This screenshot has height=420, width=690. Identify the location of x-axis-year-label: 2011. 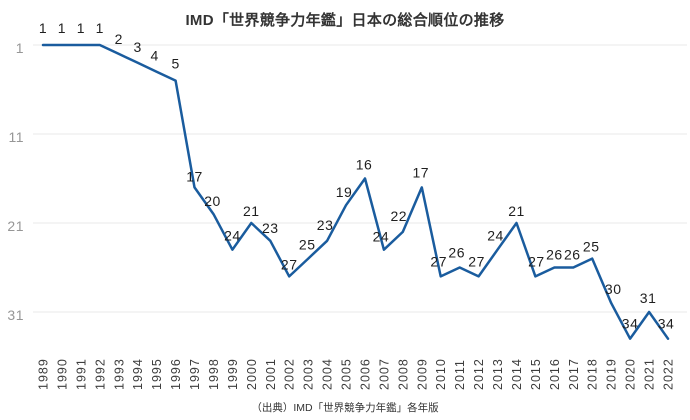
(460, 374).